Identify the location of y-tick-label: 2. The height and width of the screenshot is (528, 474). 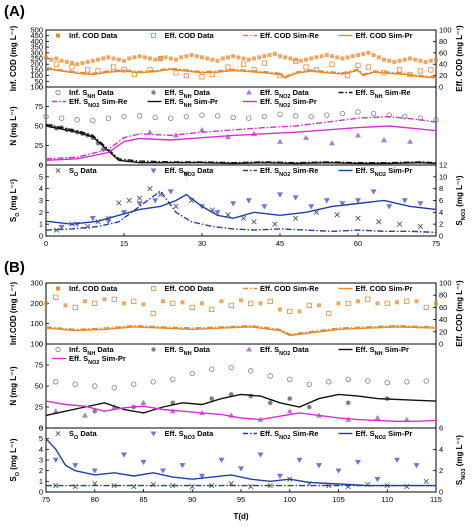
(41, 212).